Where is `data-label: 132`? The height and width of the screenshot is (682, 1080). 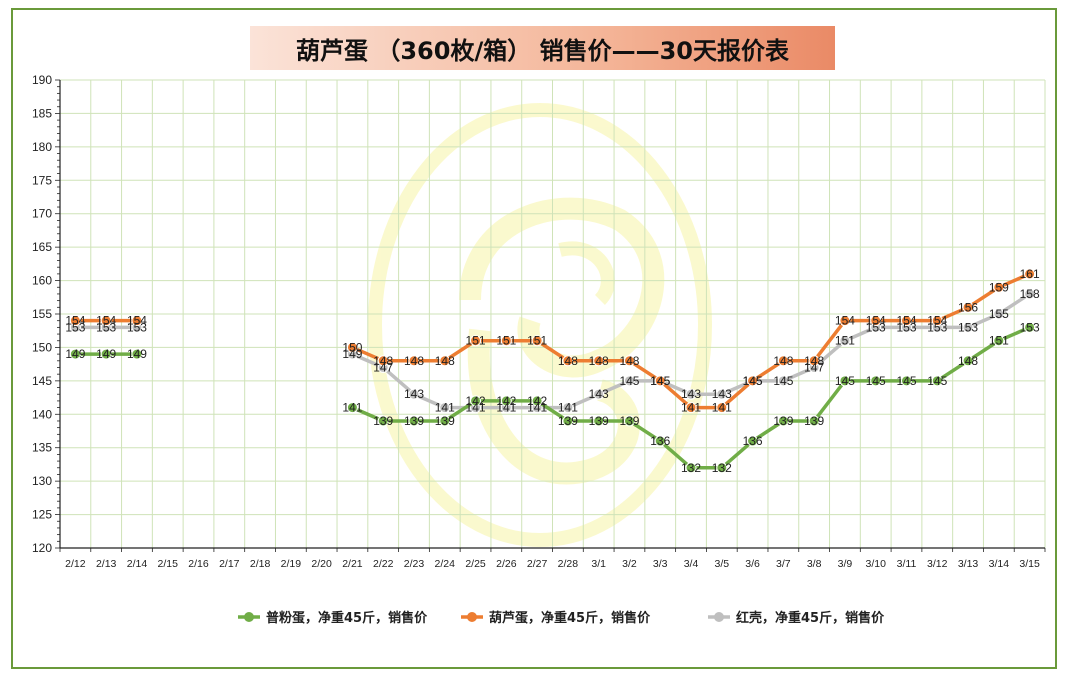 data-label: 132 is located at coordinates (722, 468).